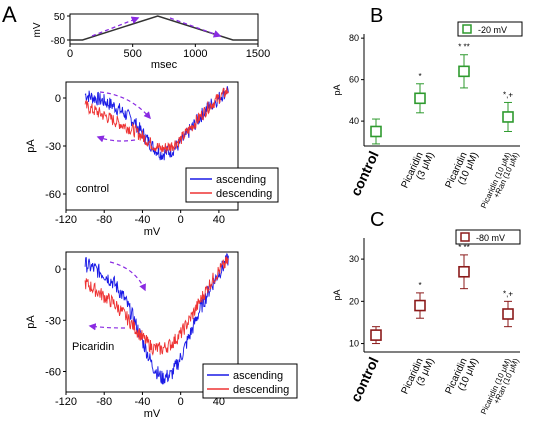 The image size is (550, 423). Describe the element at coordinates (181, 402) in the screenshot. I see `picaridin-iv-x-tick-label: 0` at that location.